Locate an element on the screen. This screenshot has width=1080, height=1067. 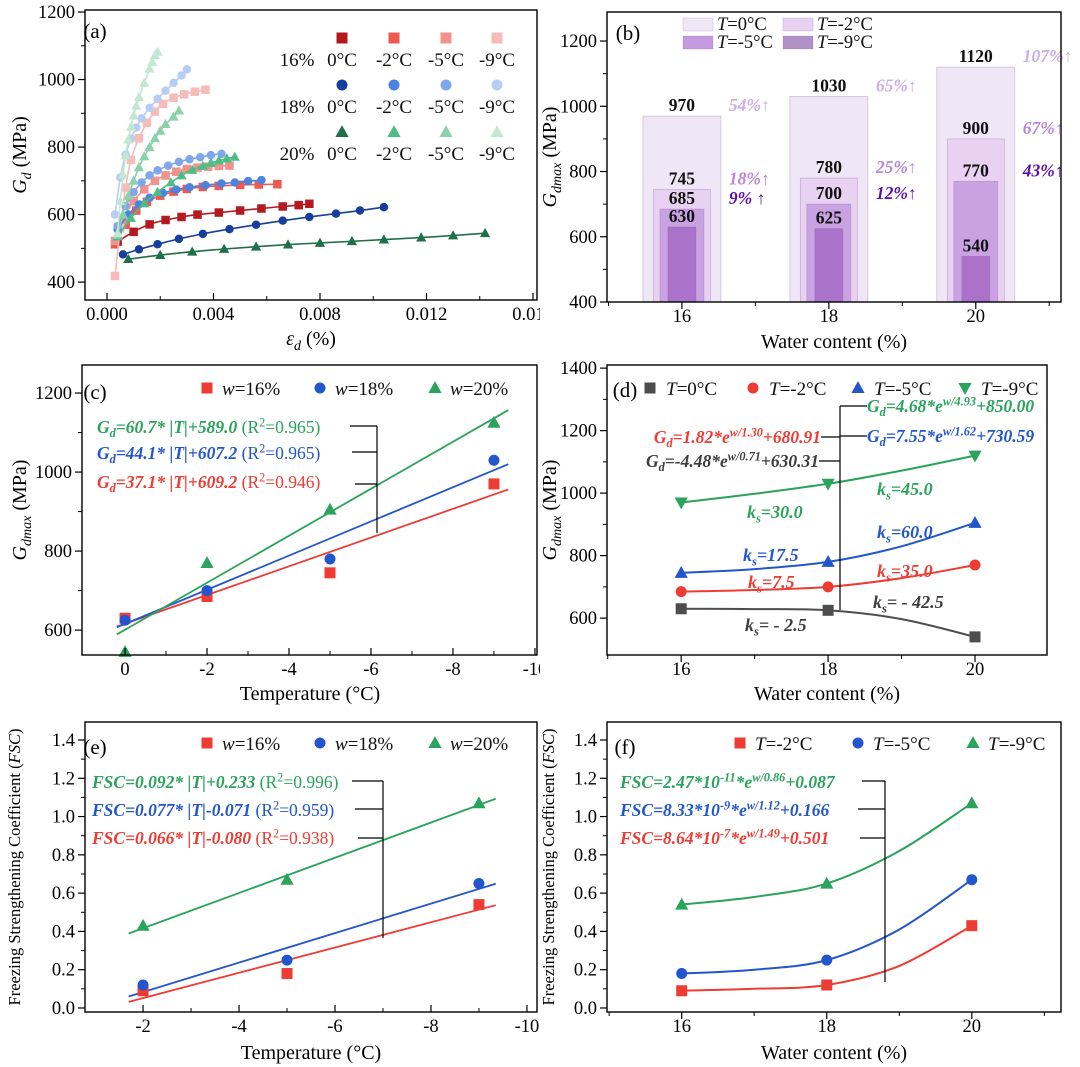
svg-text: 770 is located at coordinates (976, 170).